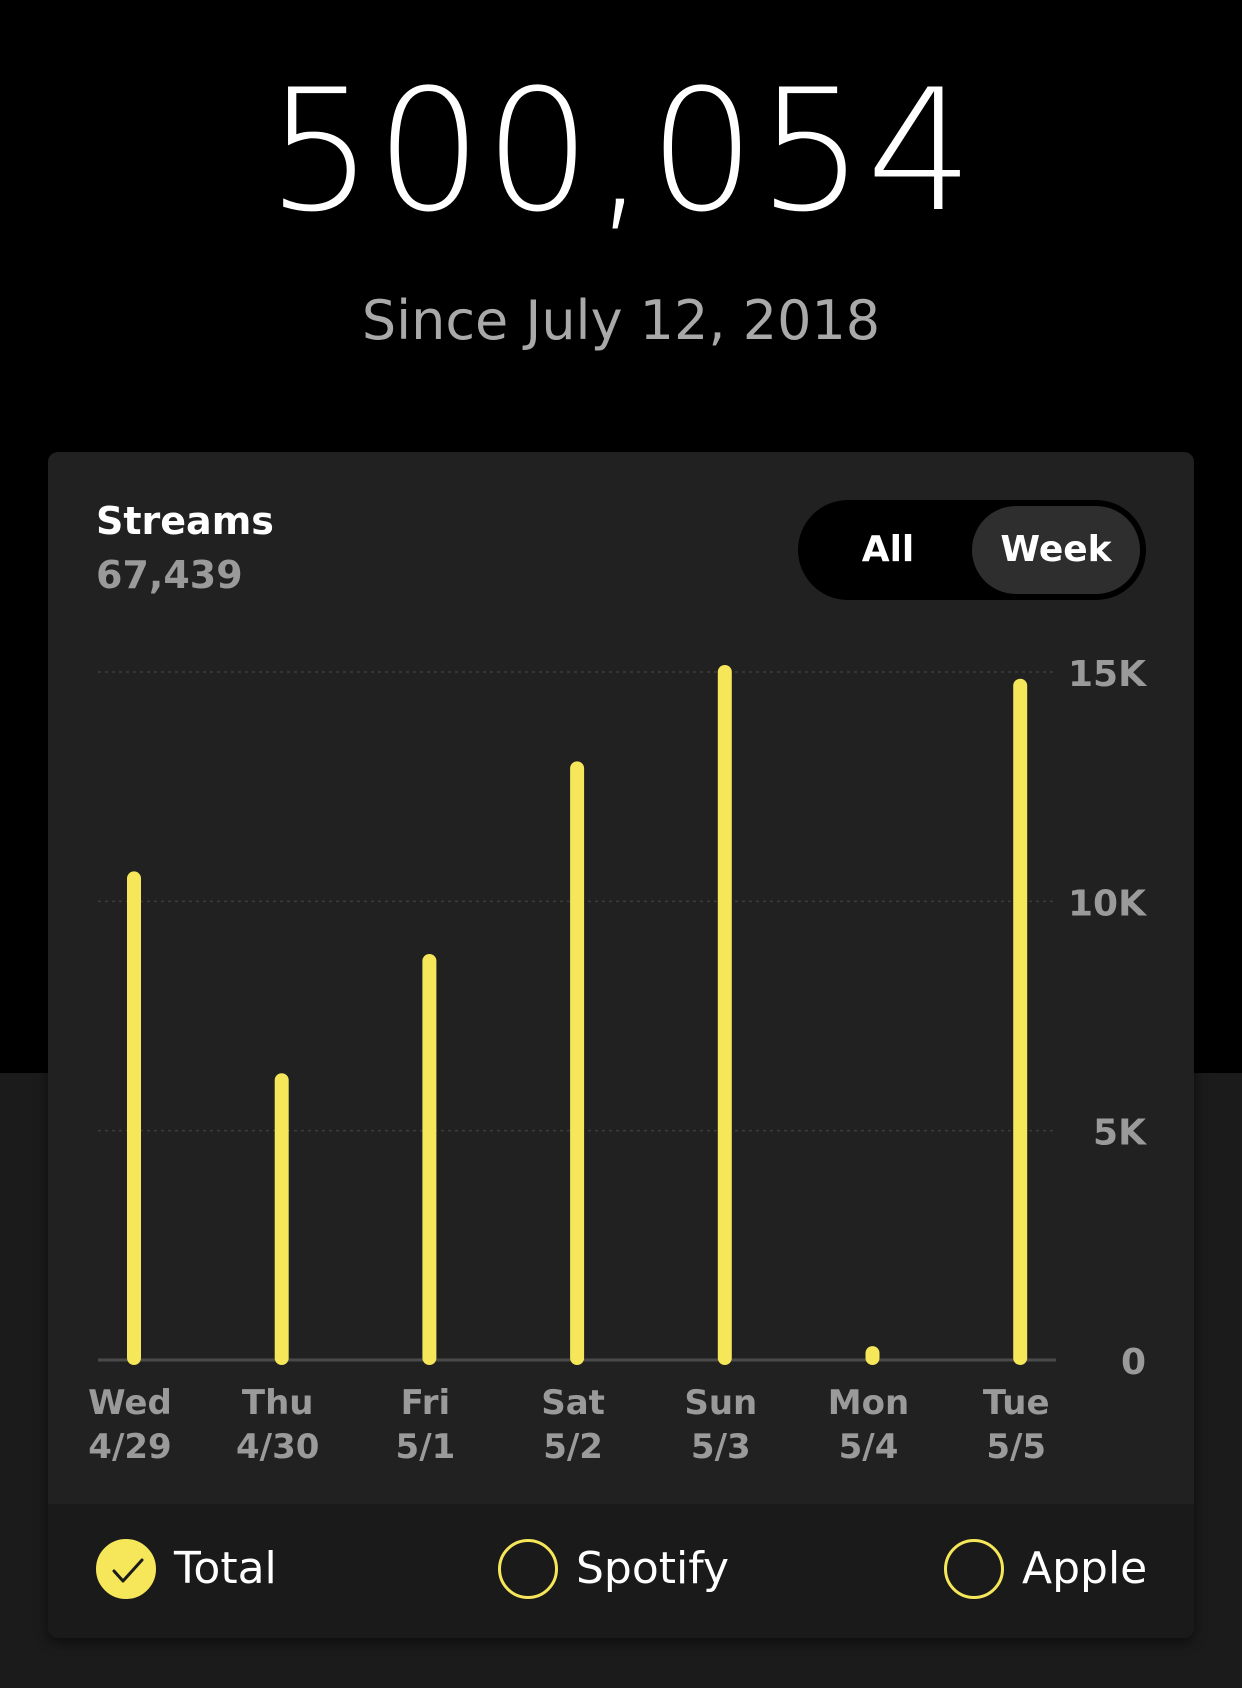 This screenshot has height=1688, width=1242. What do you see at coordinates (1016, 1447) in the screenshot?
I see `x-tick-label-date: 5/5` at bounding box center [1016, 1447].